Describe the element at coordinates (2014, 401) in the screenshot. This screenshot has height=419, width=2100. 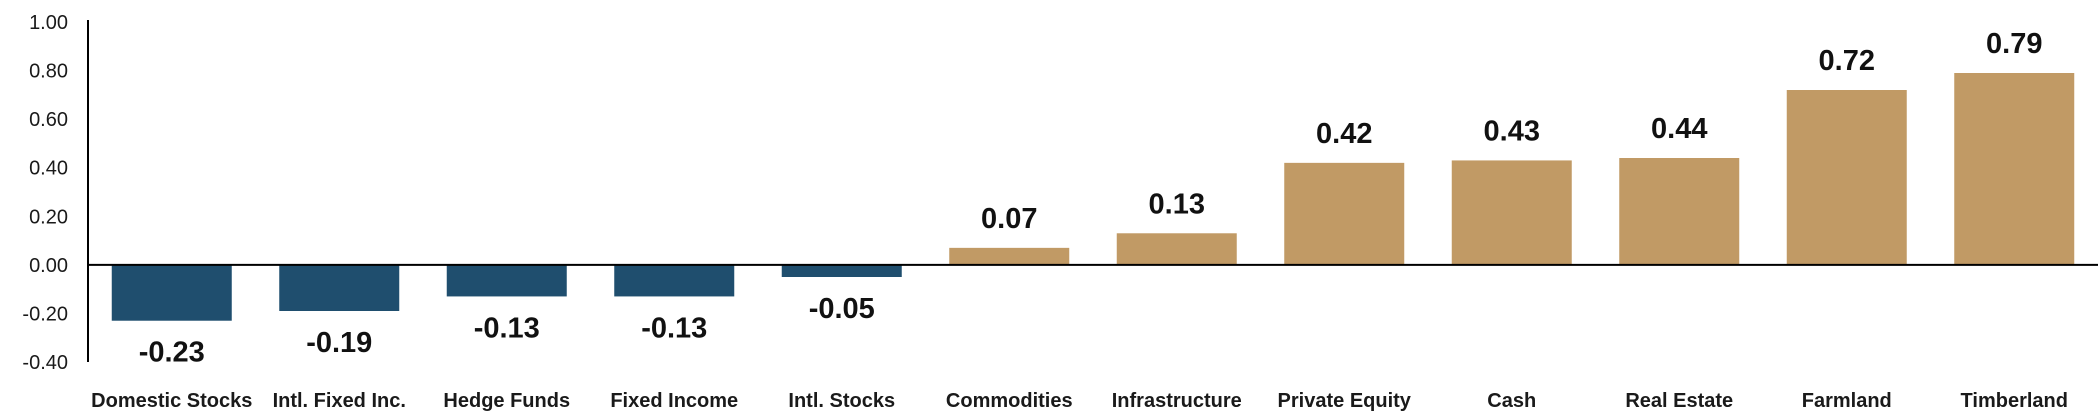
I see `category-label: Timberland` at that location.